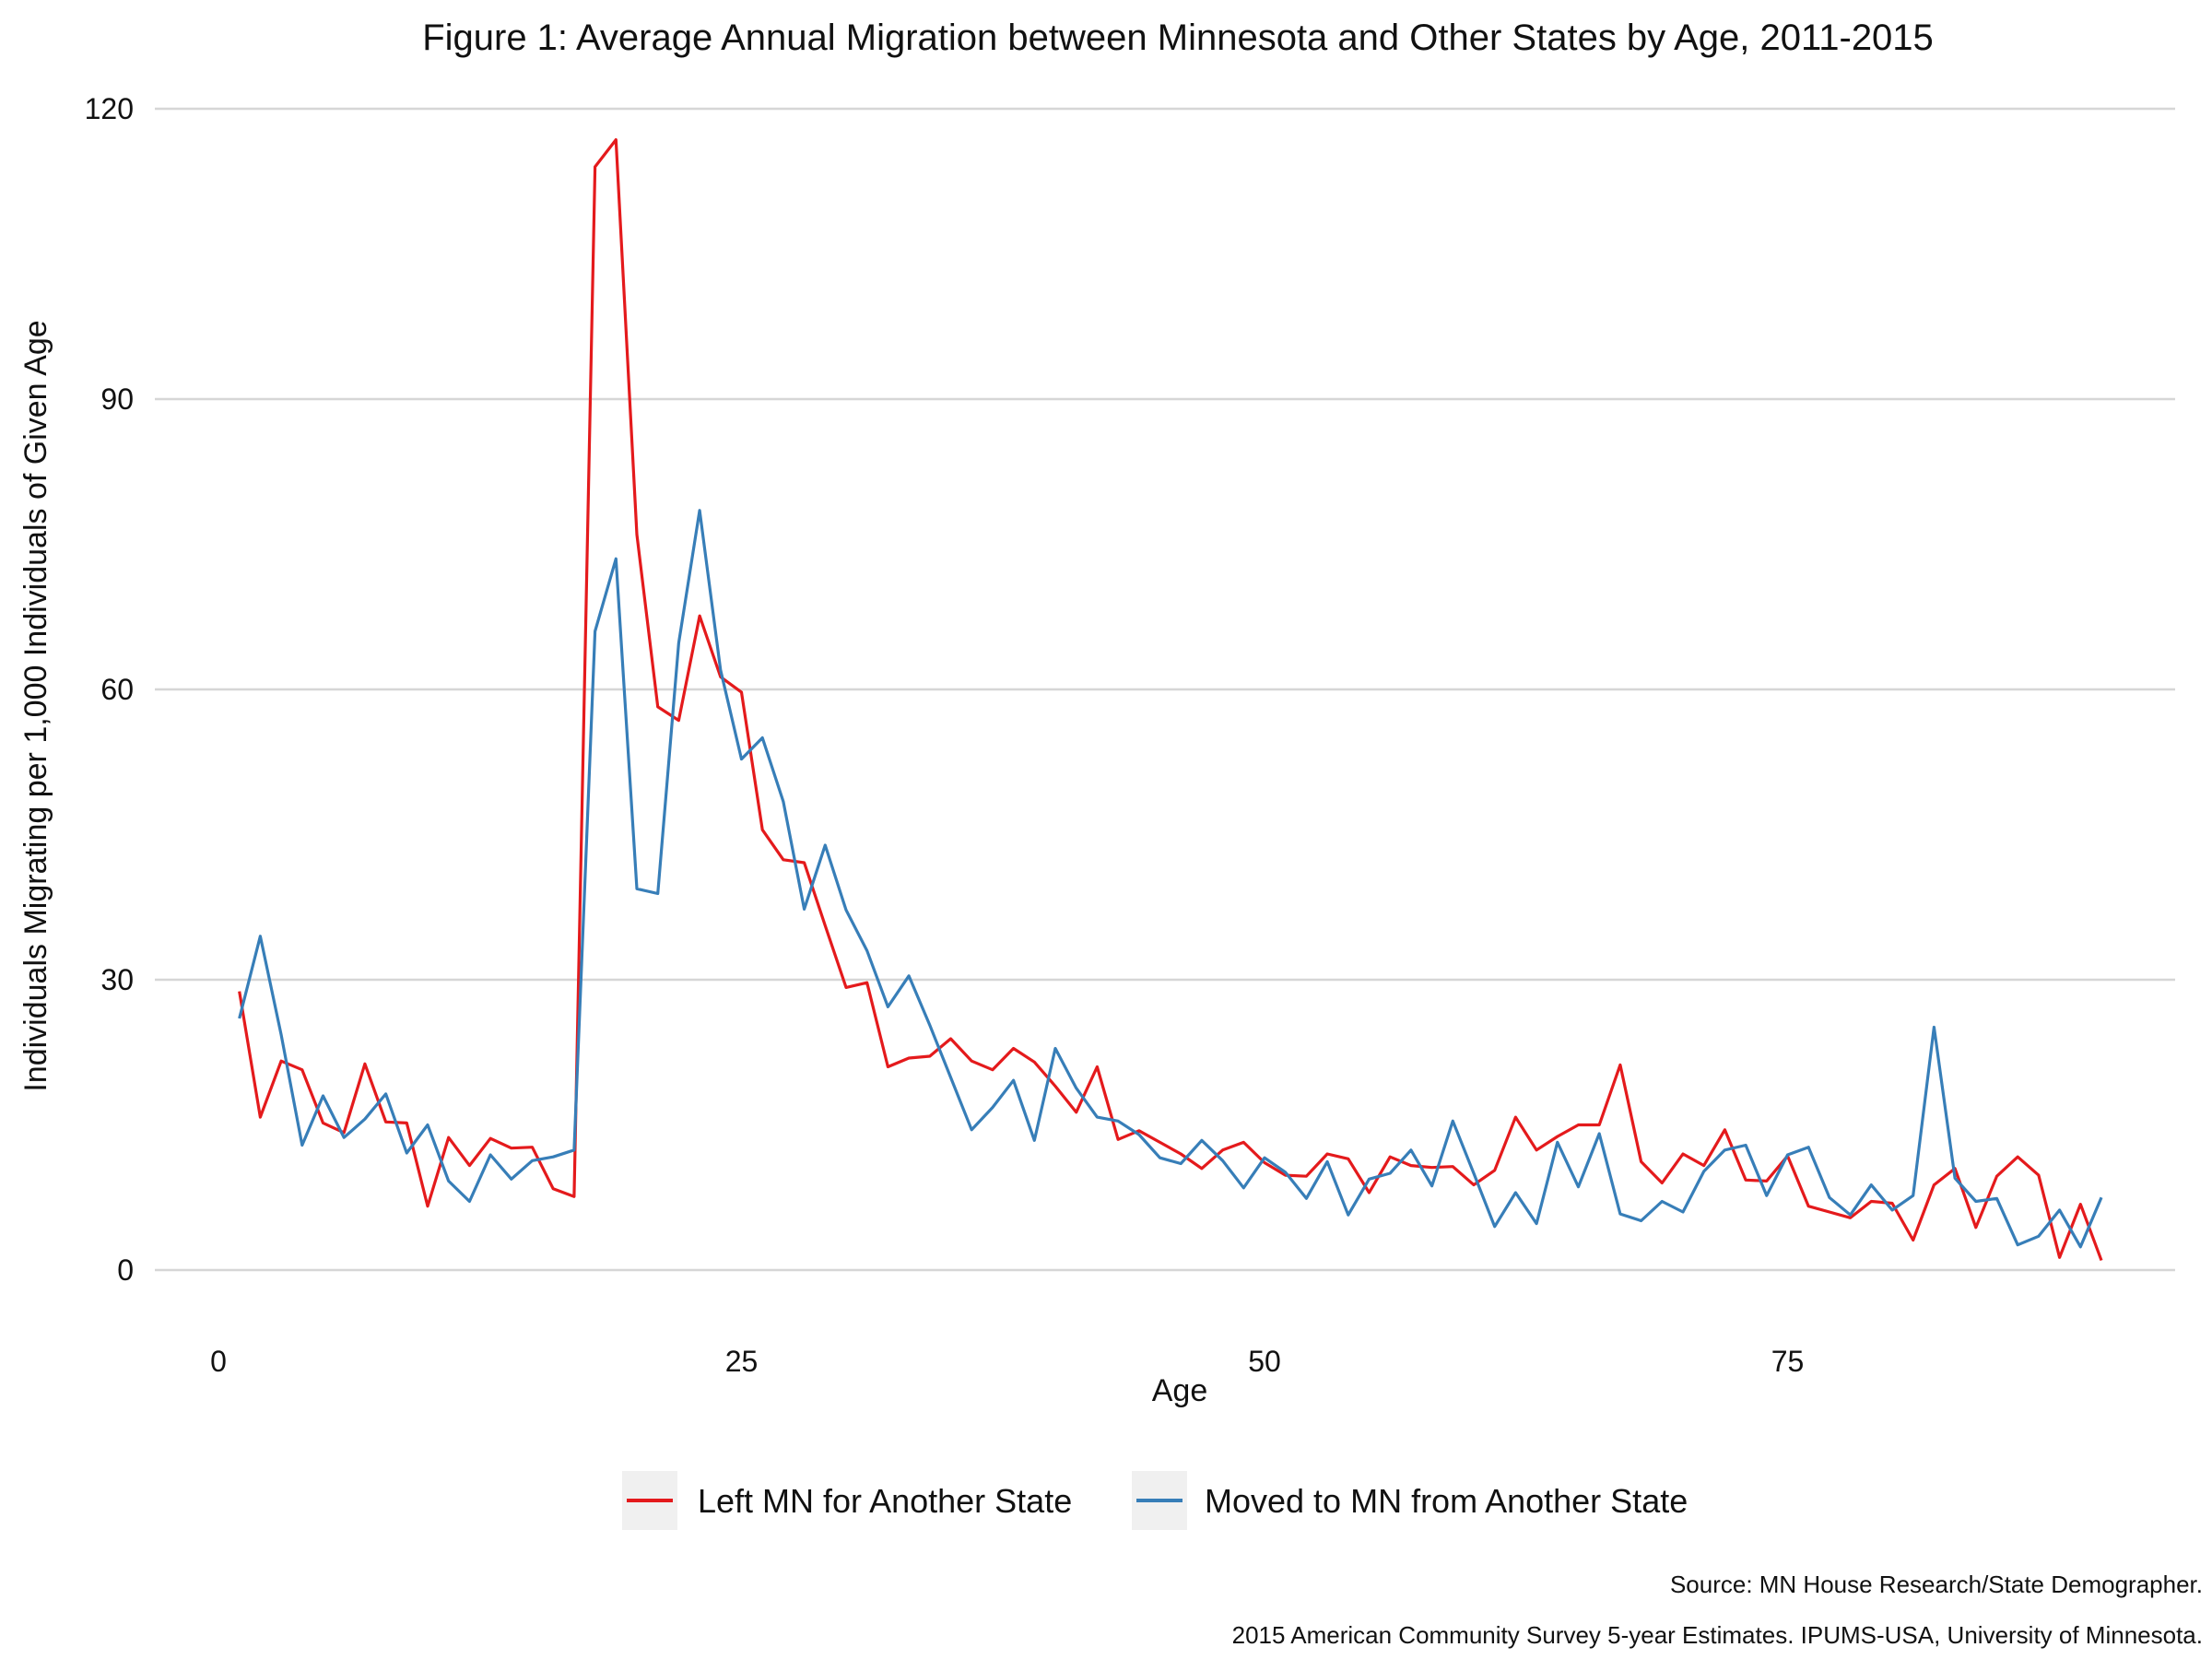 The height and width of the screenshot is (1659, 2212). What do you see at coordinates (109, 108) in the screenshot?
I see `y-tick-label-120: 120` at bounding box center [109, 108].